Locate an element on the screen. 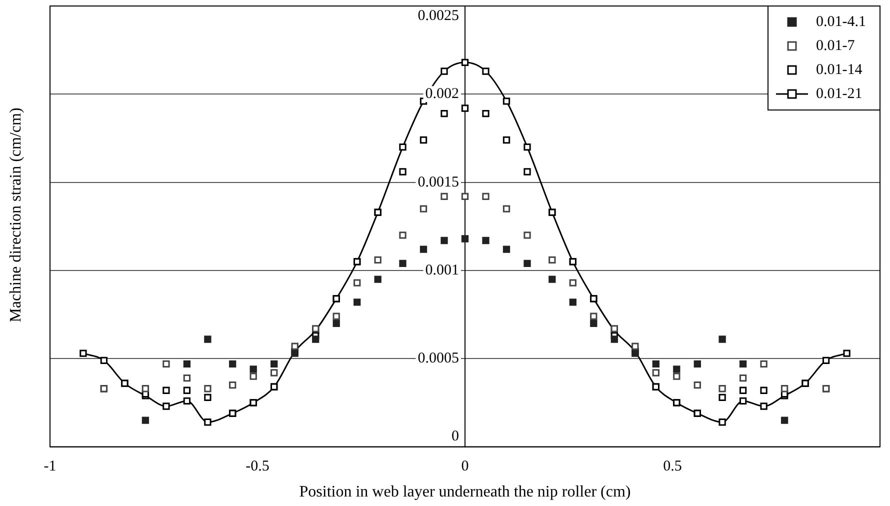 The height and width of the screenshot is (506, 890). x-tick-label: -0.5 is located at coordinates (258, 466).